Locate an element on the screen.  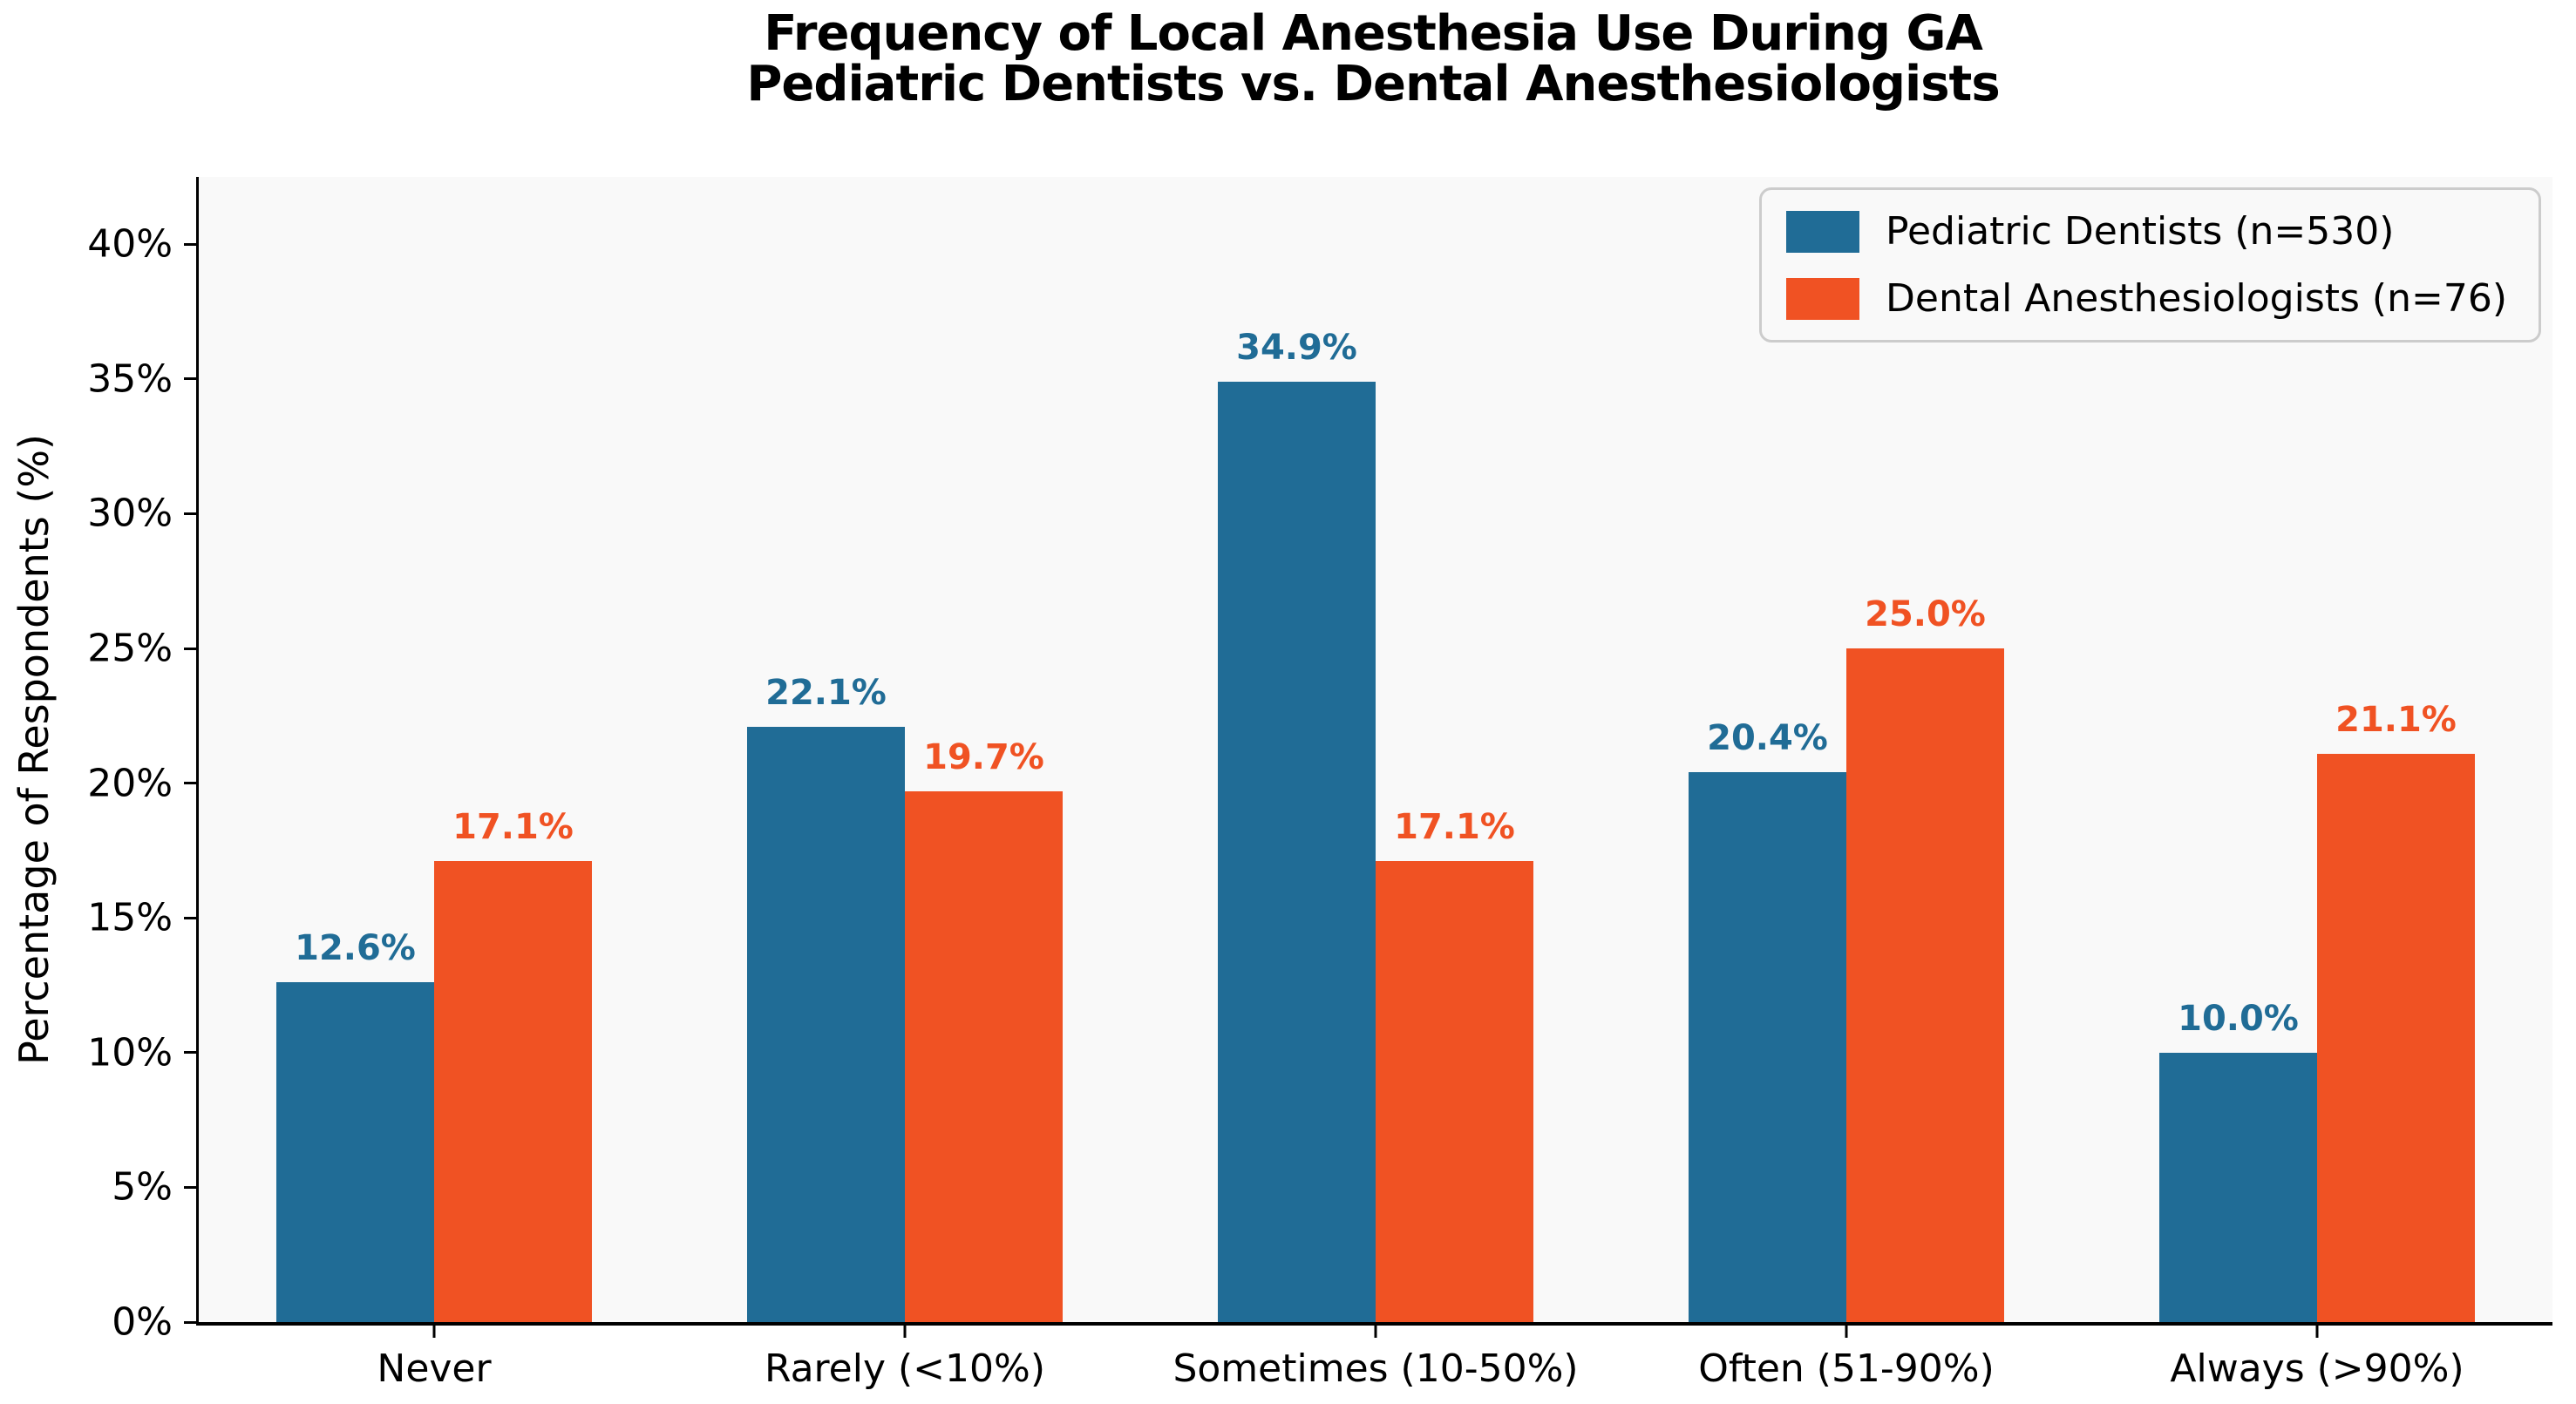
bar-value-label: 22.1% is located at coordinates (826, 692).